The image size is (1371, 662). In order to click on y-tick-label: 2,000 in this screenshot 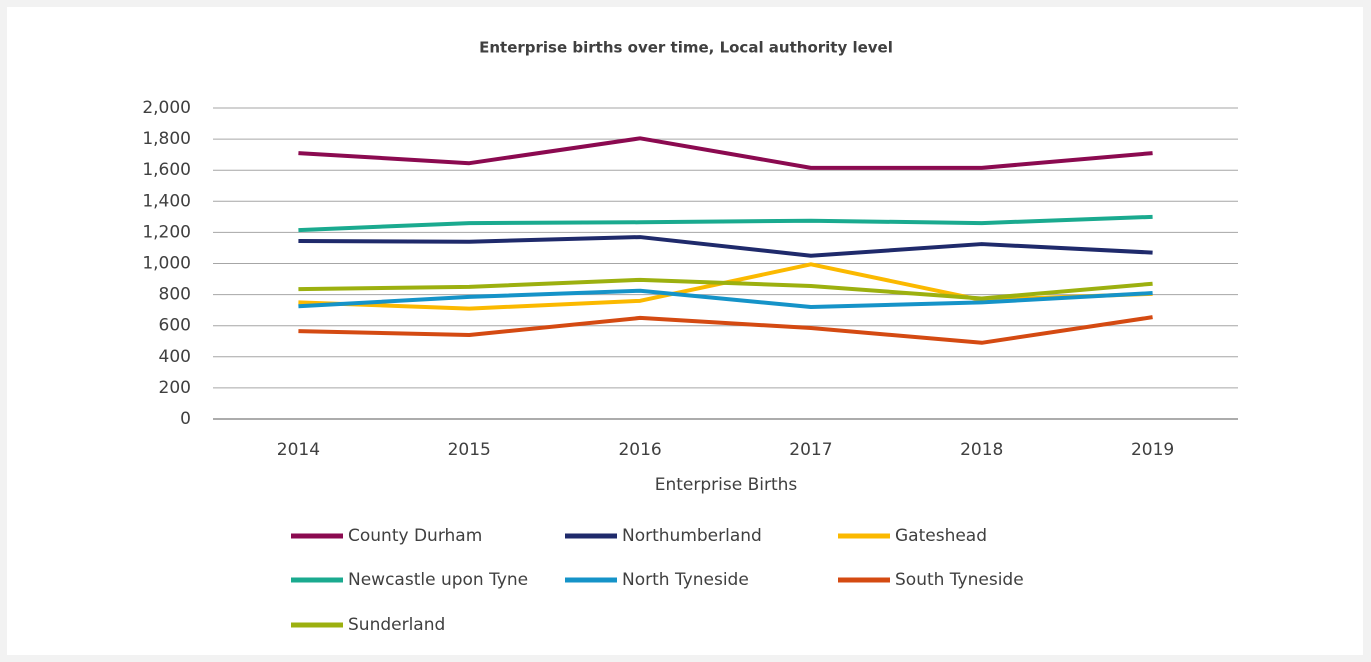, I will do `click(166, 108)`.